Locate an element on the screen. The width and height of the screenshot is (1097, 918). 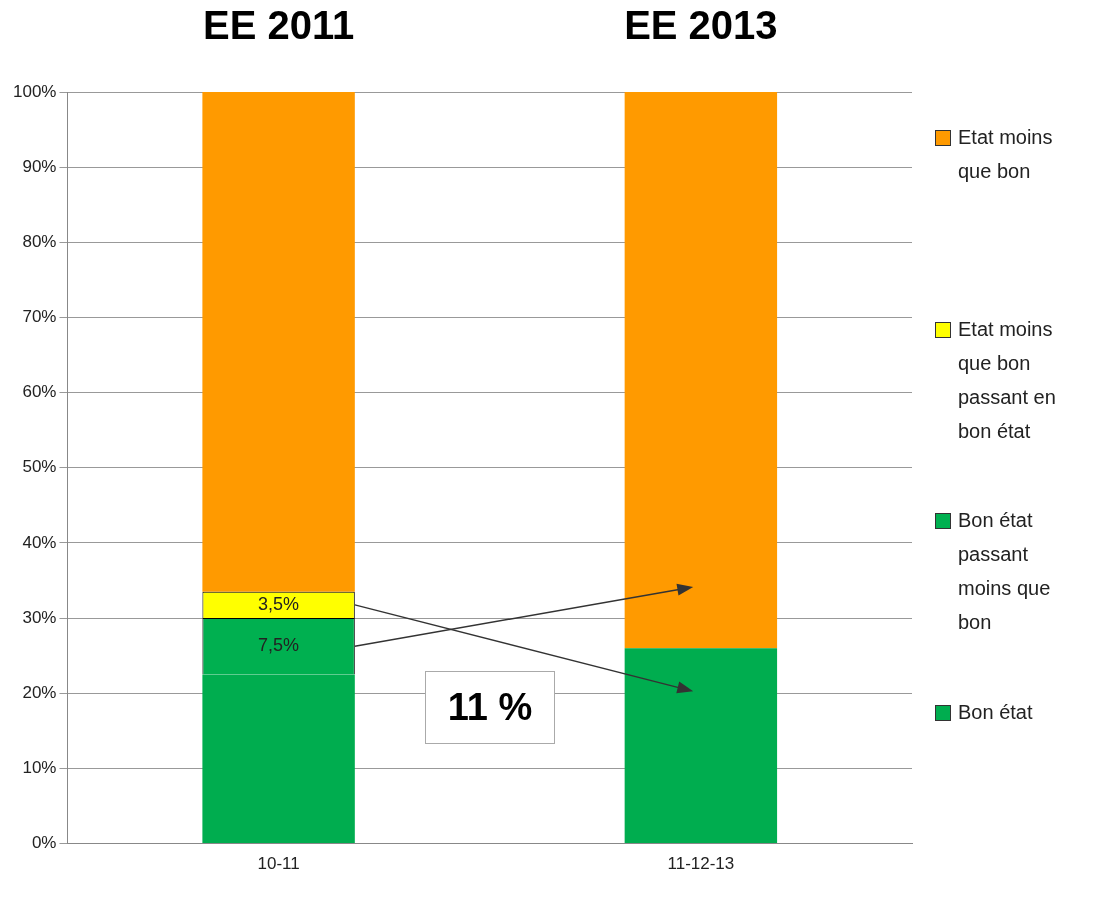
y-tick-label: 60% is located at coordinates (39, 392).